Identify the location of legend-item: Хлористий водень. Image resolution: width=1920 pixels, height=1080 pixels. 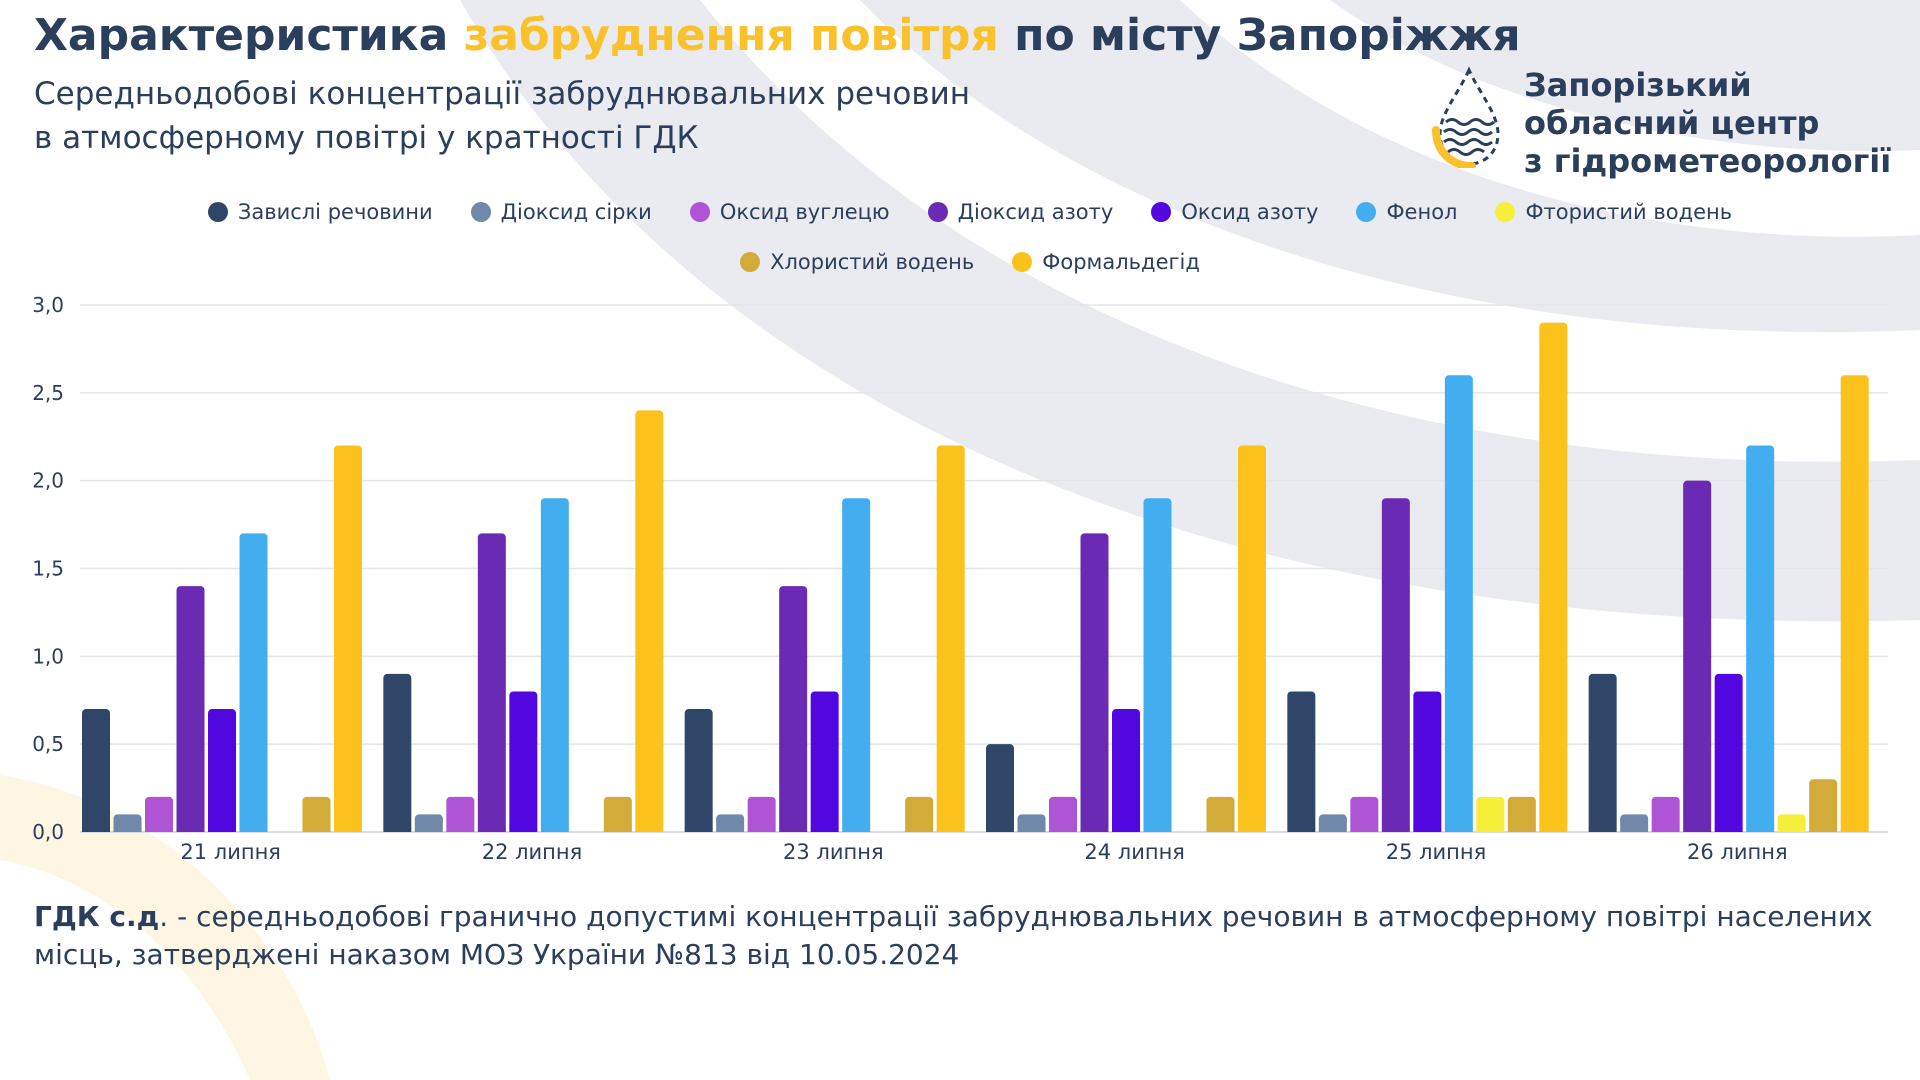
(857, 262).